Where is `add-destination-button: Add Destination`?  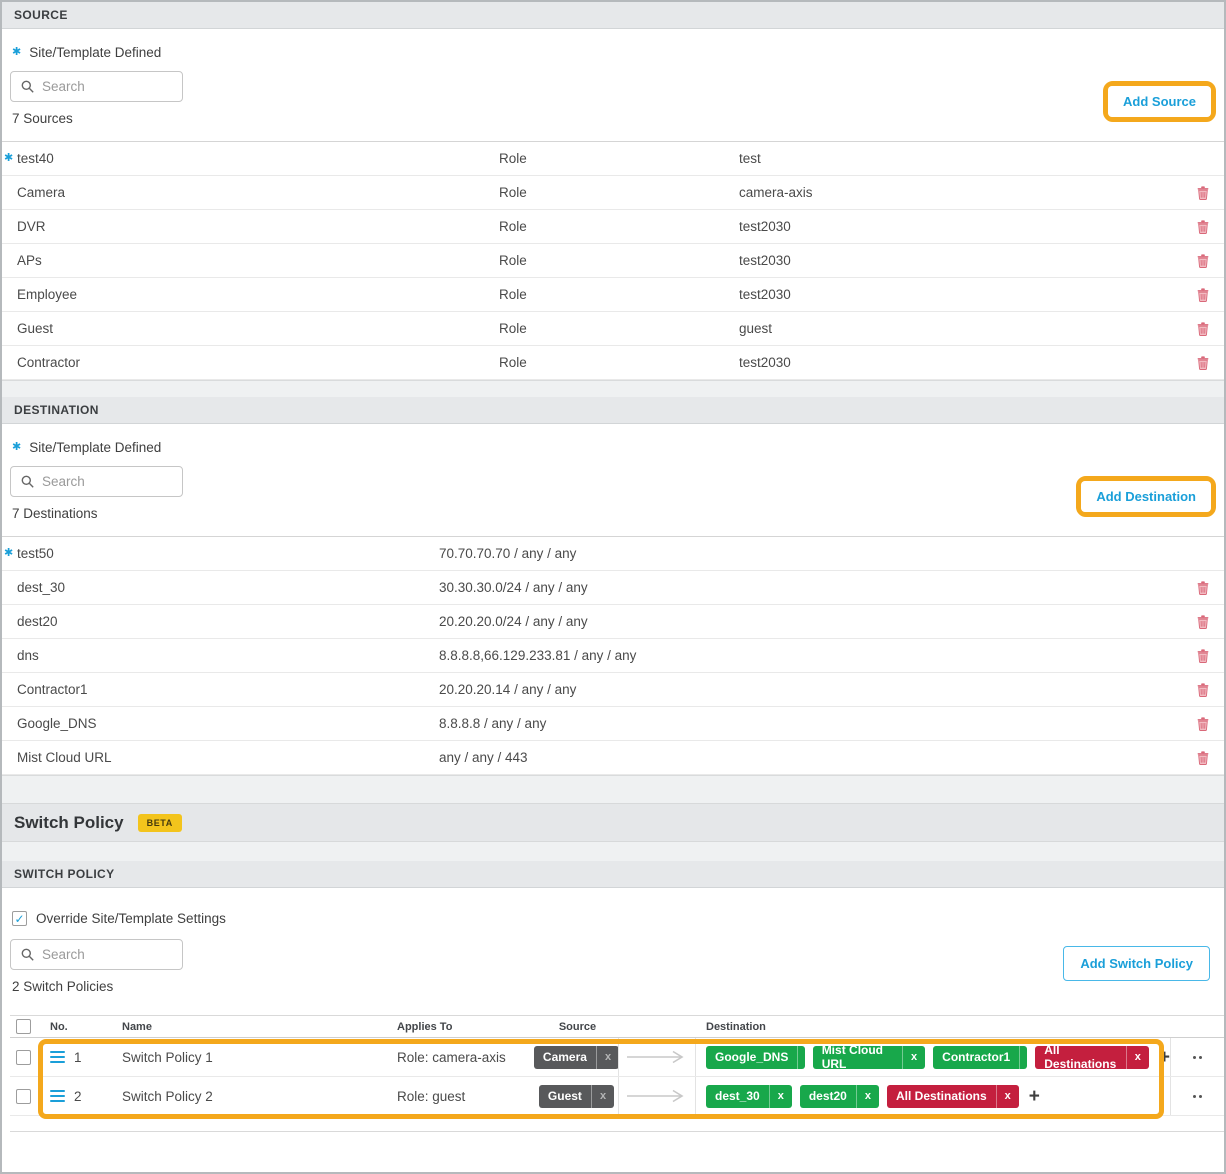 add-destination-button: Add Destination is located at coordinates (1146, 496).